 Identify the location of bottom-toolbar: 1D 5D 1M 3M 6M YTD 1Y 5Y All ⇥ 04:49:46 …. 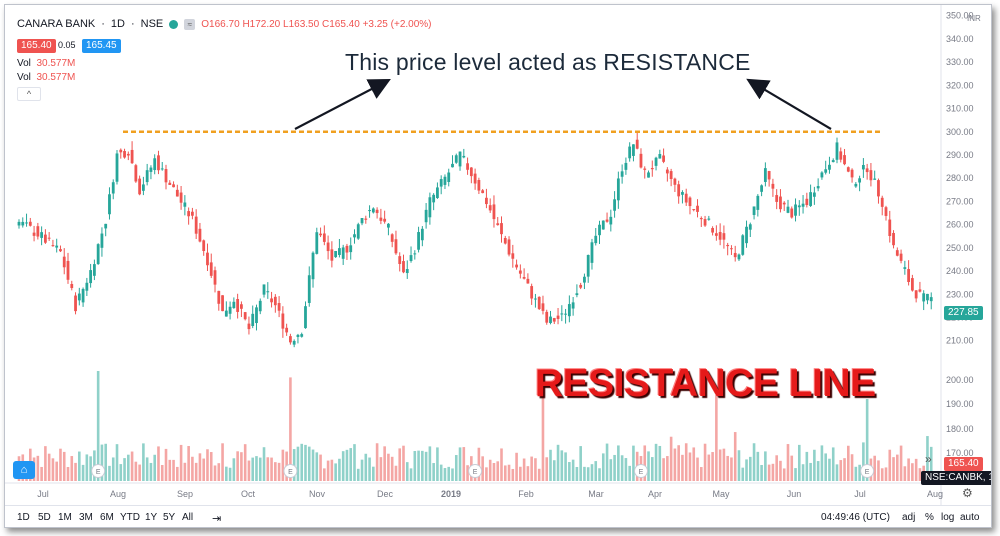
(498, 516).